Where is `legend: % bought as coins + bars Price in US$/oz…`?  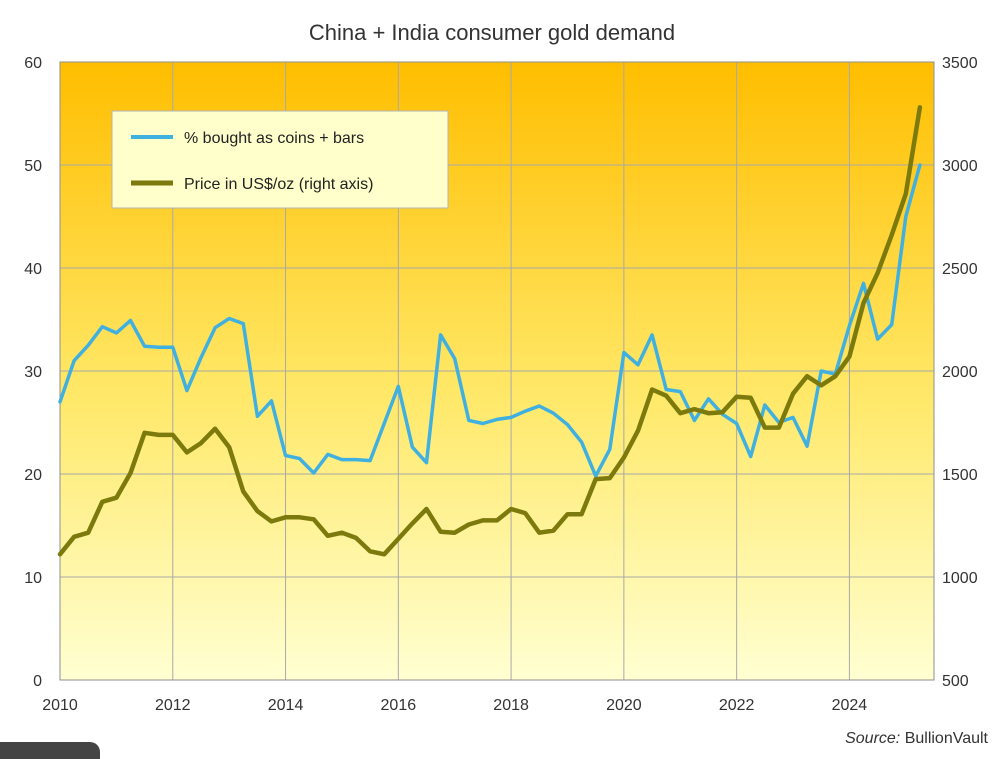 legend: % bought as coins + bars Price in US$/oz… is located at coordinates (280, 159).